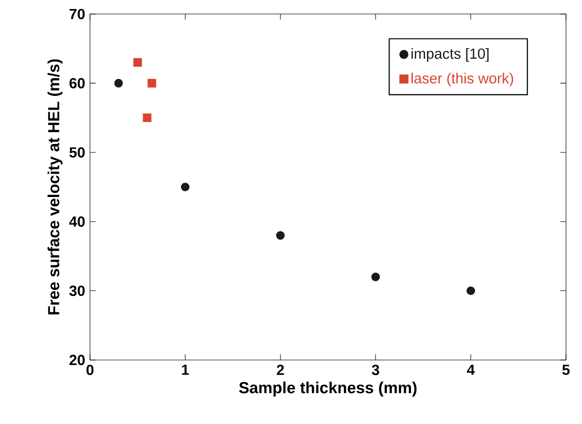 This screenshot has height=424, width=582. What do you see at coordinates (77, 291) in the screenshot?
I see `y-tick-label: 30` at bounding box center [77, 291].